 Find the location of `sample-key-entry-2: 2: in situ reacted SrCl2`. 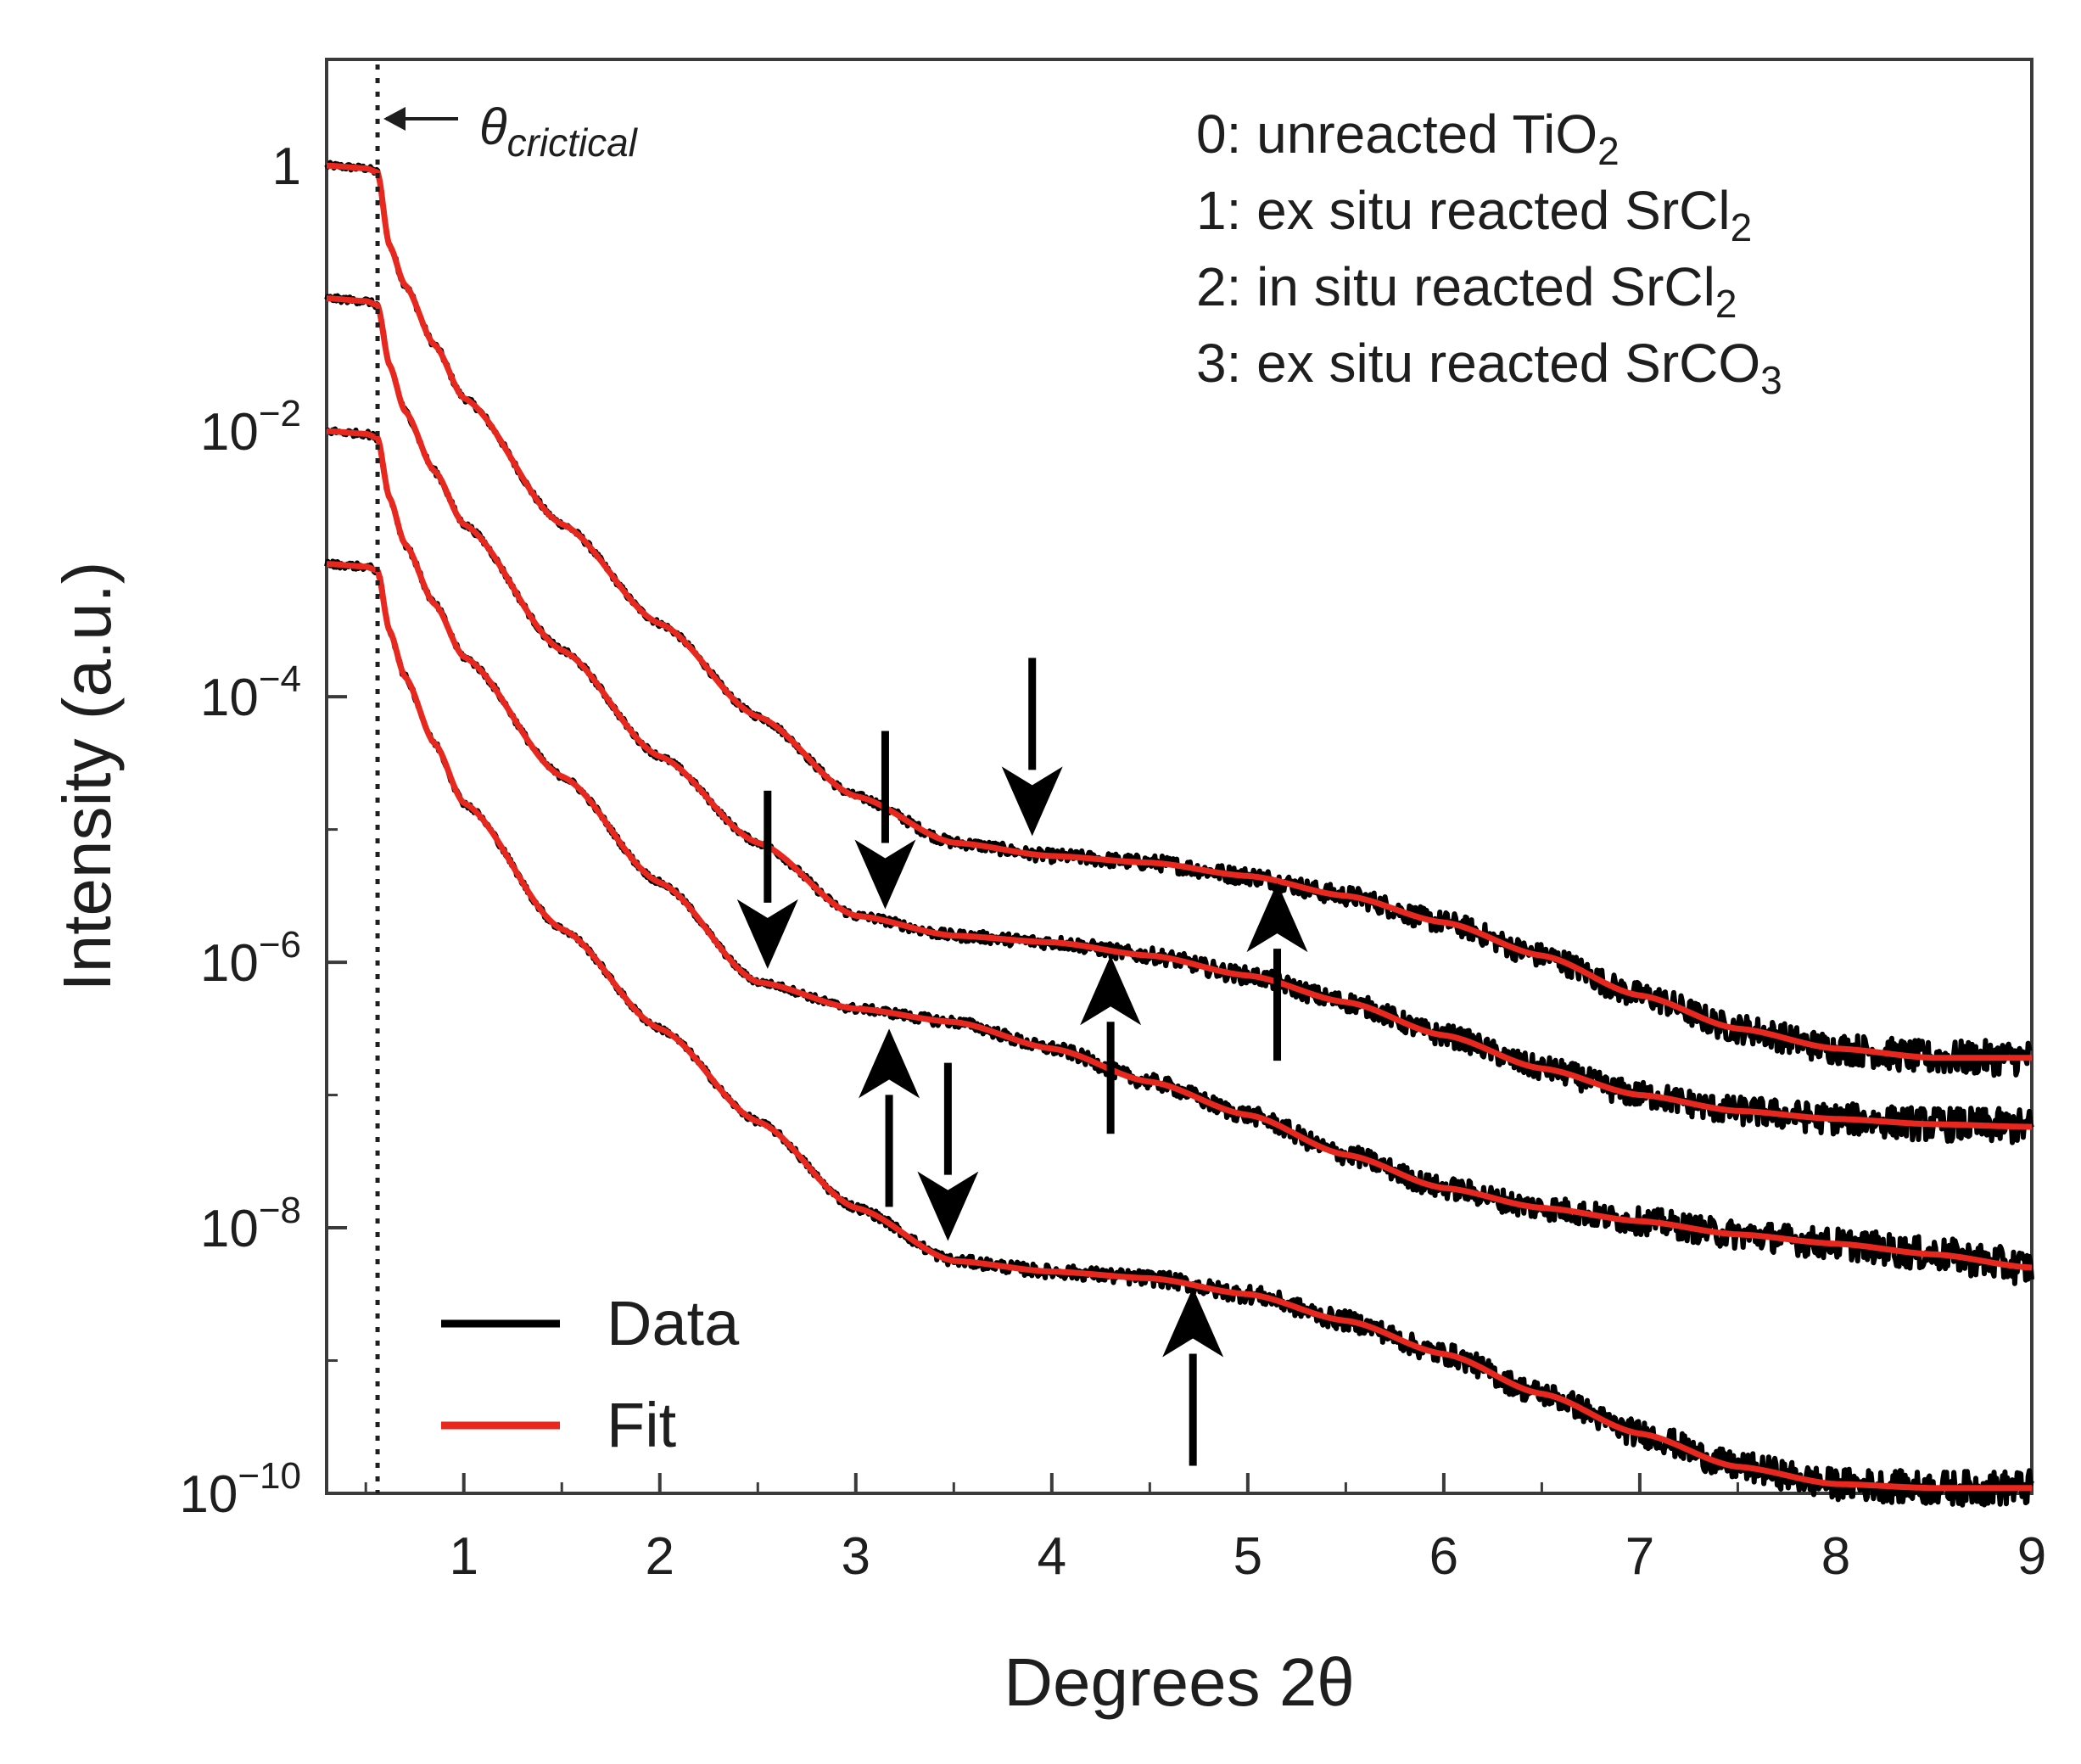

sample-key-entry-2: 2: in situ reacted SrCl2 is located at coordinates (1466, 291).